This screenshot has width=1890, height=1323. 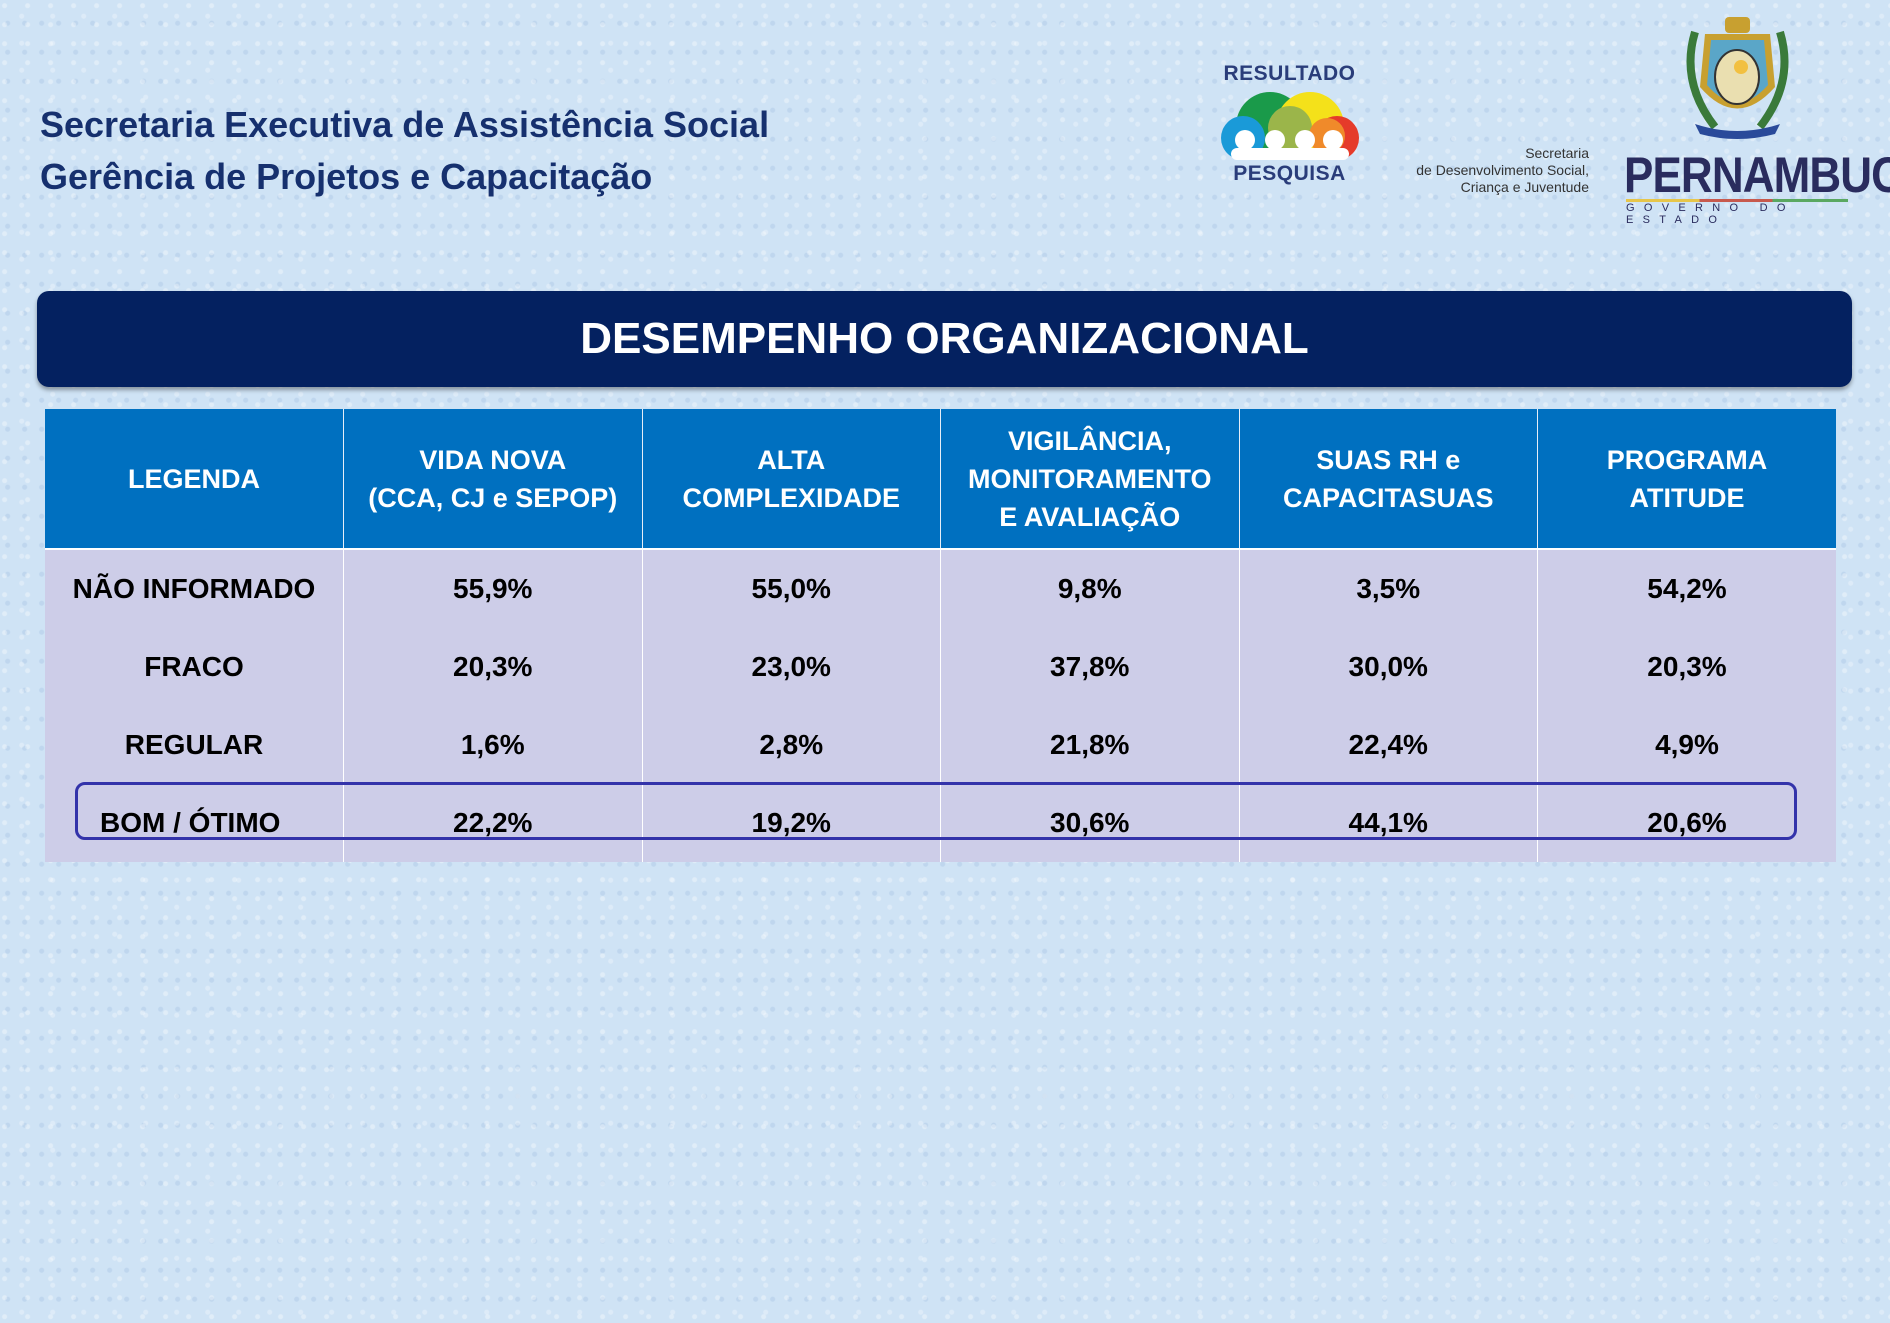 What do you see at coordinates (194, 588) in the screenshot?
I see `row-label: NÃO INFORMADO` at bounding box center [194, 588].